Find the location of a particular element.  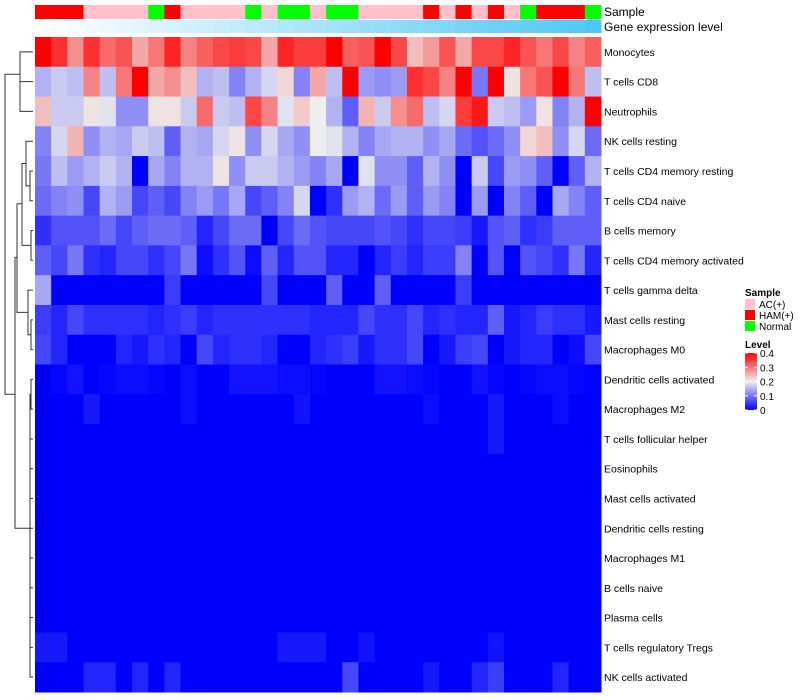

legend-item-label: AC(+) is located at coordinates (772, 305).